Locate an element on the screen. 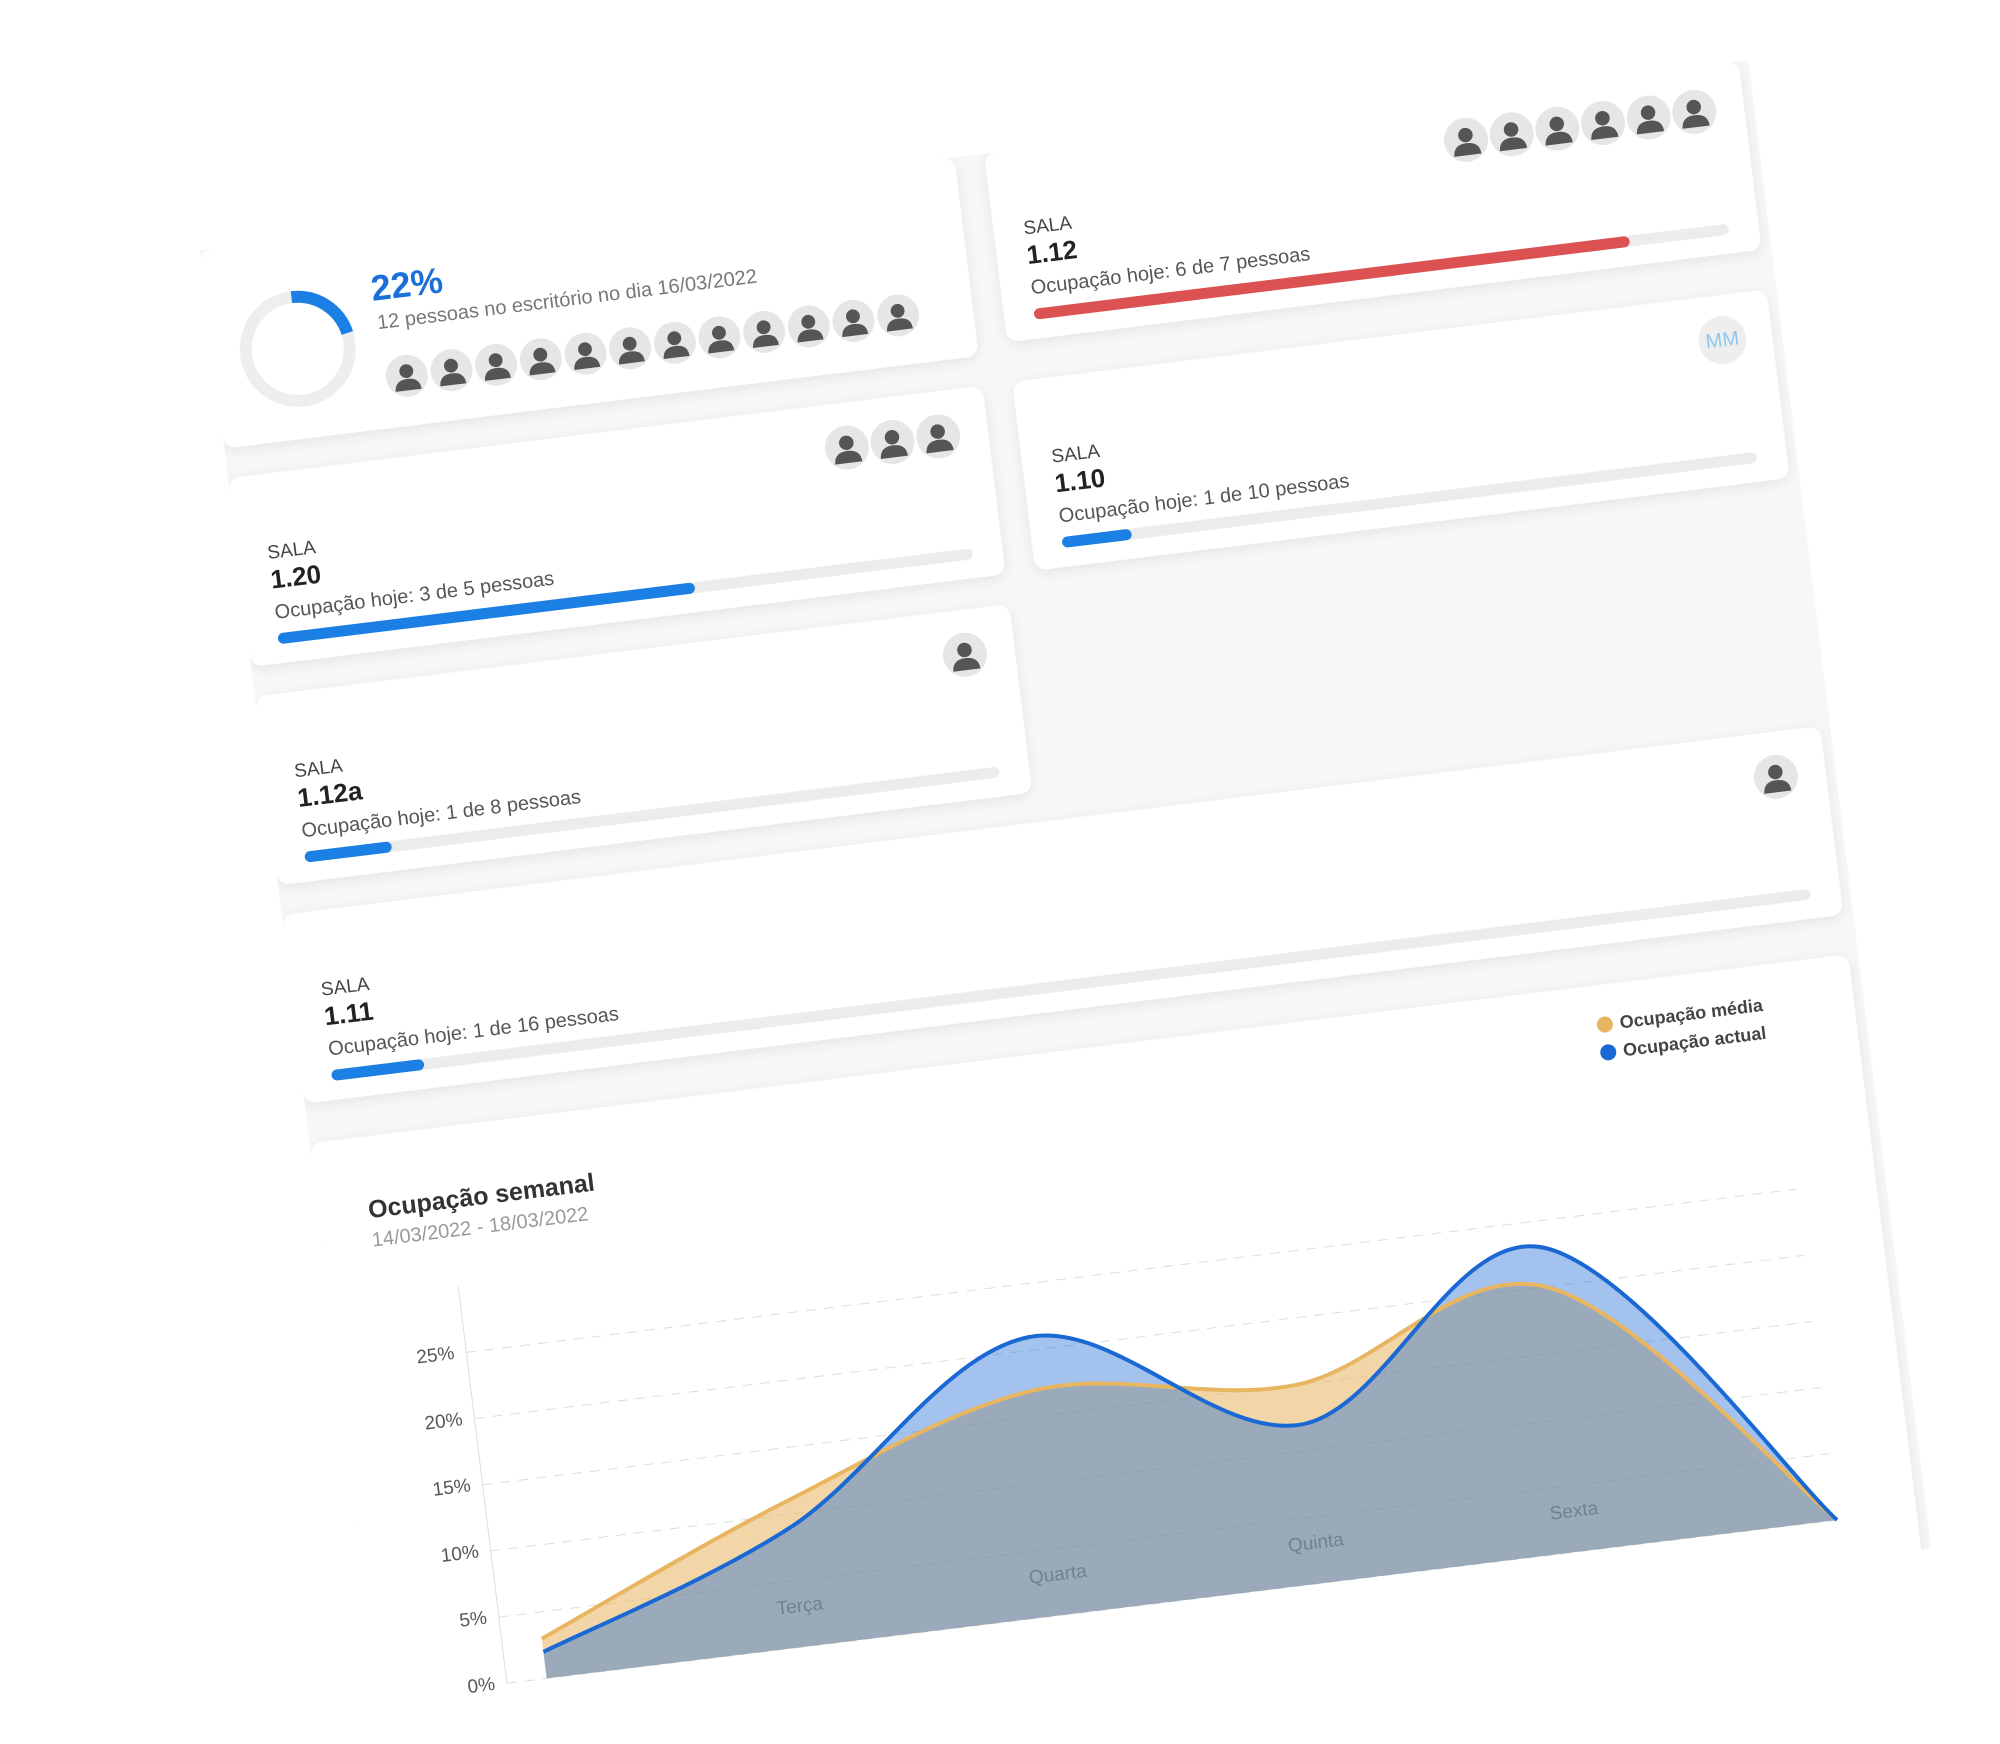 Image resolution: width=2000 pixels, height=1744 pixels. y-tick-label: 5% is located at coordinates (473, 1620).